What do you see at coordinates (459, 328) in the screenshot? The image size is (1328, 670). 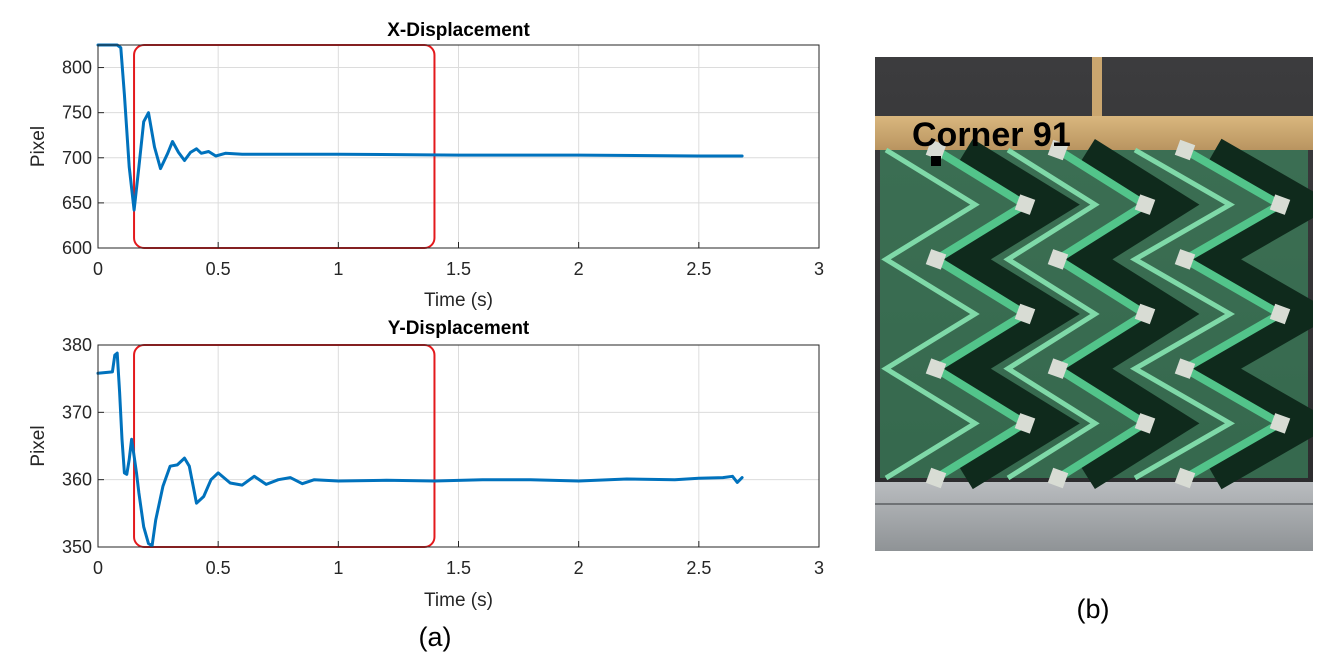 I see `chart-title: Y-Displacement` at bounding box center [459, 328].